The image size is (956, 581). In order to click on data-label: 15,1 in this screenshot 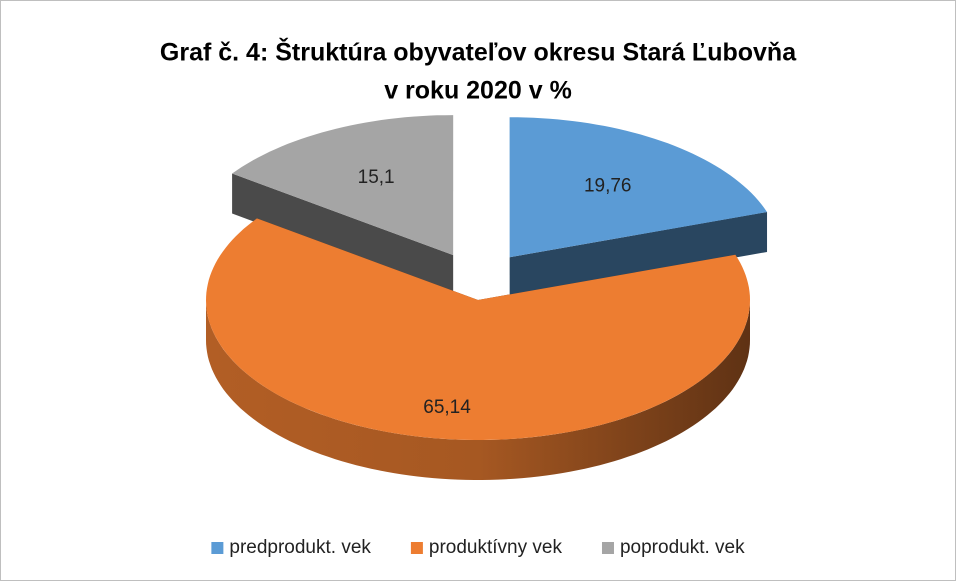, I will do `click(376, 177)`.